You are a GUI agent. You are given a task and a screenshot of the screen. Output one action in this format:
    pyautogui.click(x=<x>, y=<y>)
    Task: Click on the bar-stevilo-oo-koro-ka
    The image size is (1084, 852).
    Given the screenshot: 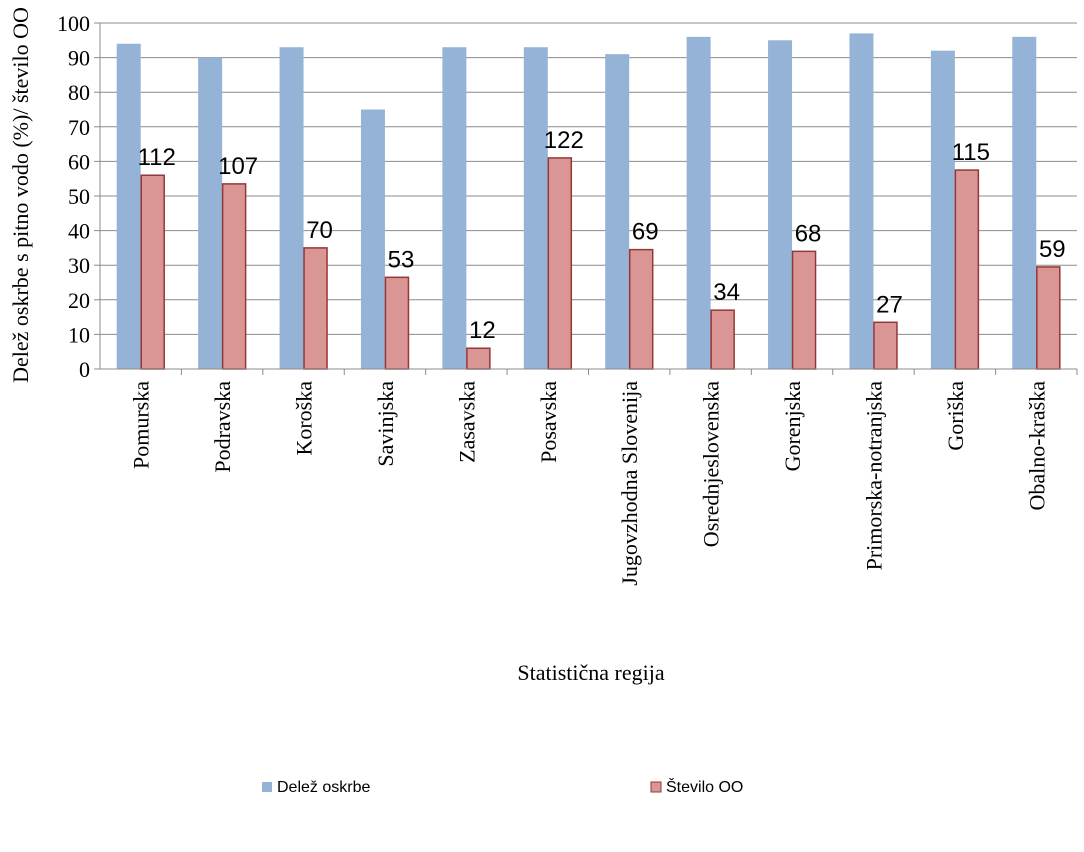 What is the action you would take?
    pyautogui.click(x=315, y=308)
    